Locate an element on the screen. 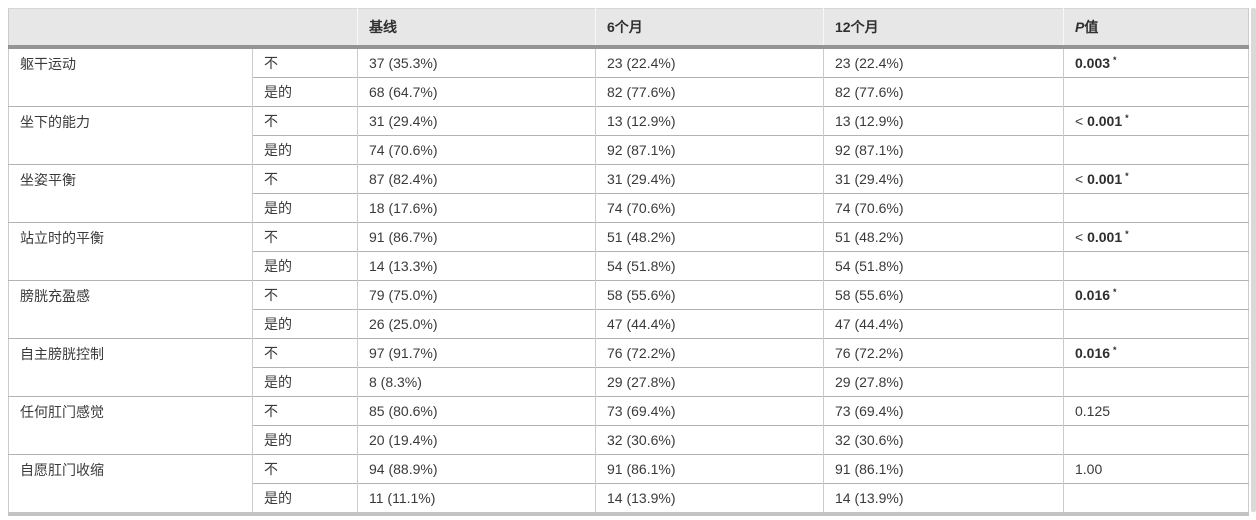 The image size is (1256, 520). value-cell-12-months: 54 (51.8%) is located at coordinates (943, 266).